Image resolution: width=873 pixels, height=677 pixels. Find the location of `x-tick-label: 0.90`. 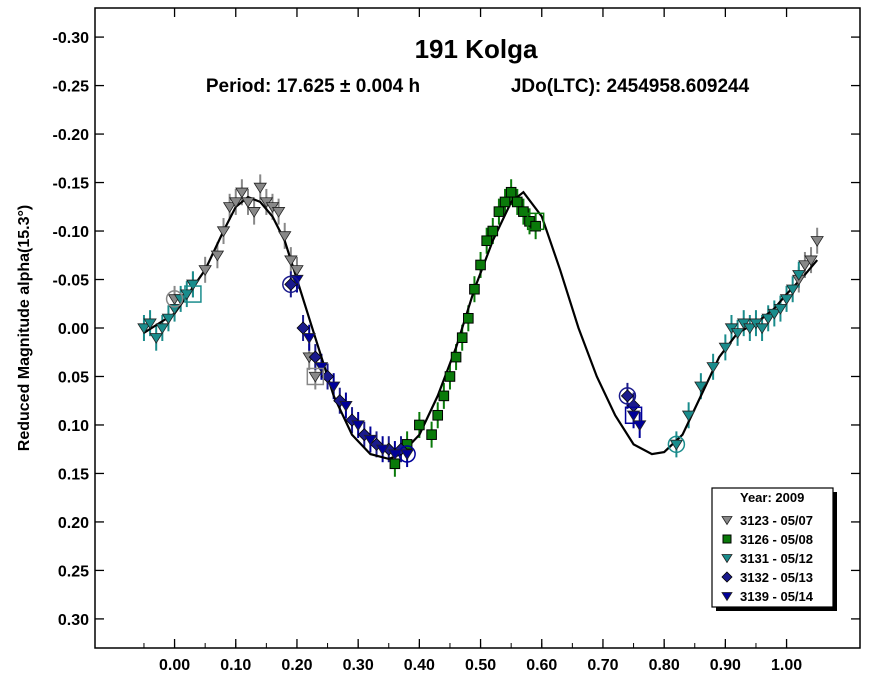

x-tick-label: 0.90 is located at coordinates (725, 665).